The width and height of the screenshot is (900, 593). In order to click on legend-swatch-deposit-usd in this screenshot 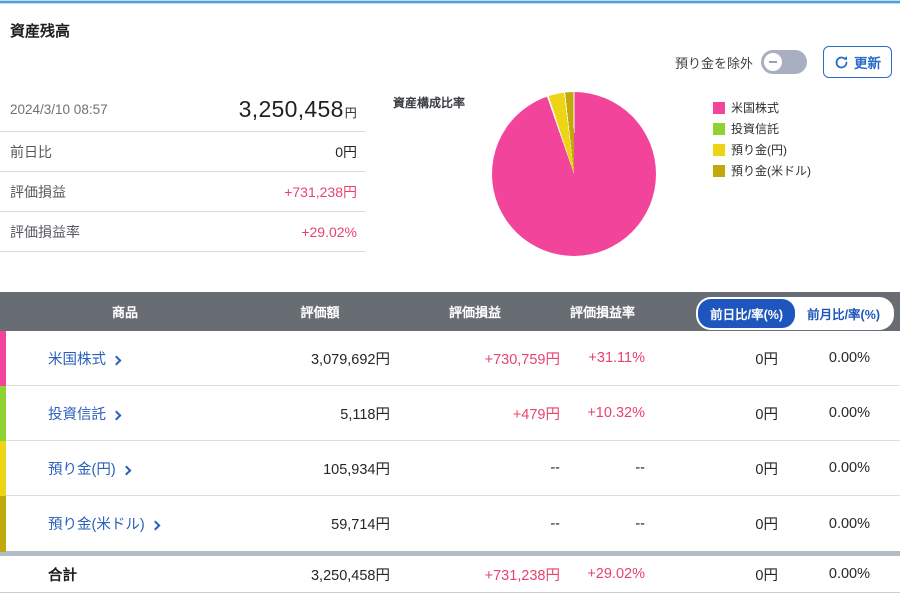, I will do `click(719, 170)`.